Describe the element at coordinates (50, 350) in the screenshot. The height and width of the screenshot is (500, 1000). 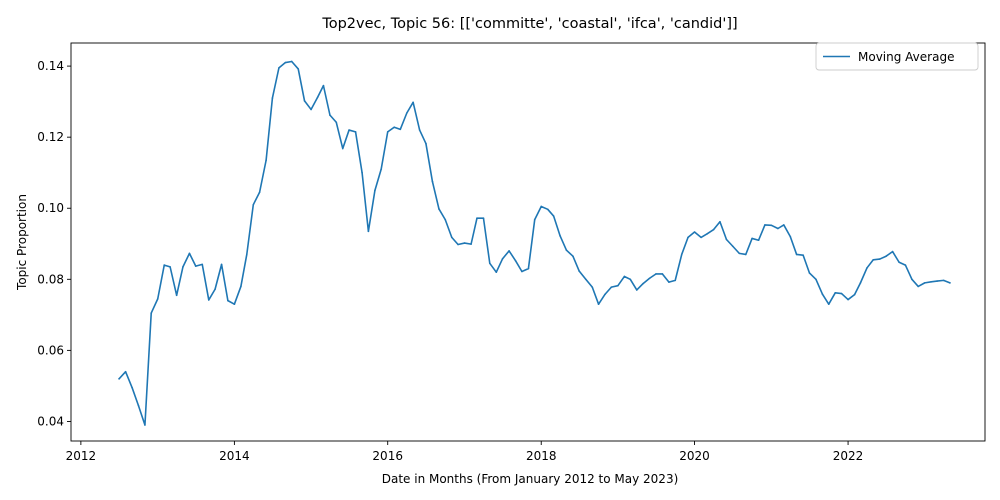
I see `y-tick-label-0.06: 0.06` at that location.